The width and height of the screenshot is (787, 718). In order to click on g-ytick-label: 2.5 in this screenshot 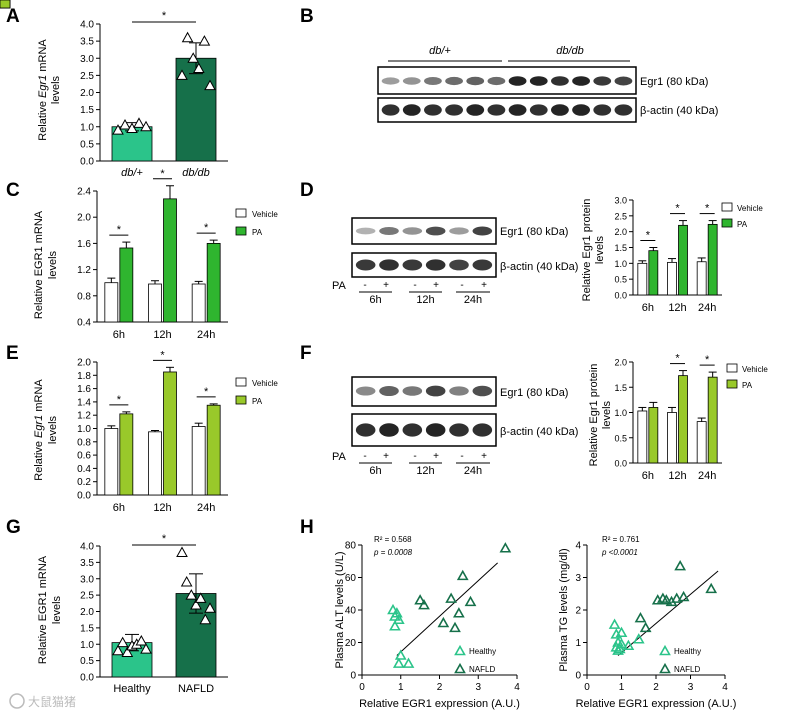, I will do `click(87, 596)`.